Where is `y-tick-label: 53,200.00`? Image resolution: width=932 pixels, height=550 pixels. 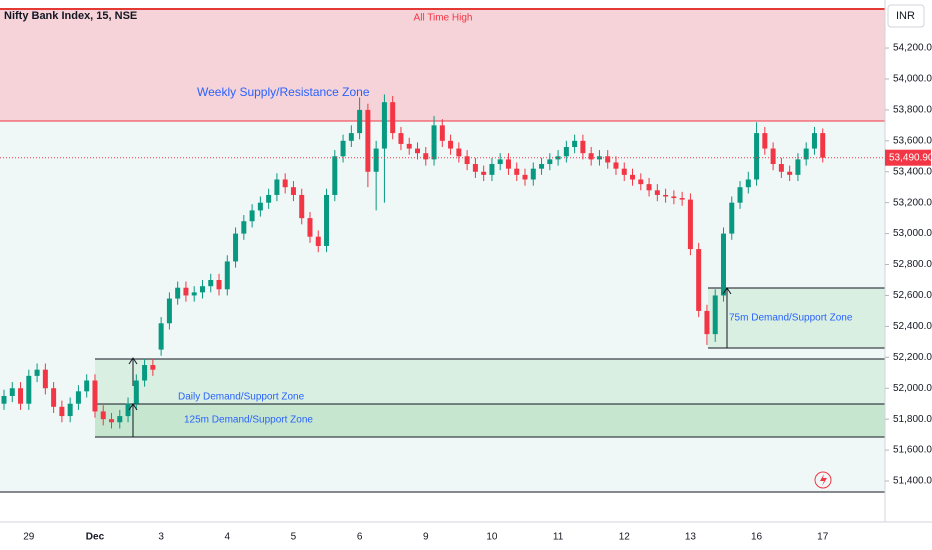
y-tick-label: 53,200.00 is located at coordinates (912, 202).